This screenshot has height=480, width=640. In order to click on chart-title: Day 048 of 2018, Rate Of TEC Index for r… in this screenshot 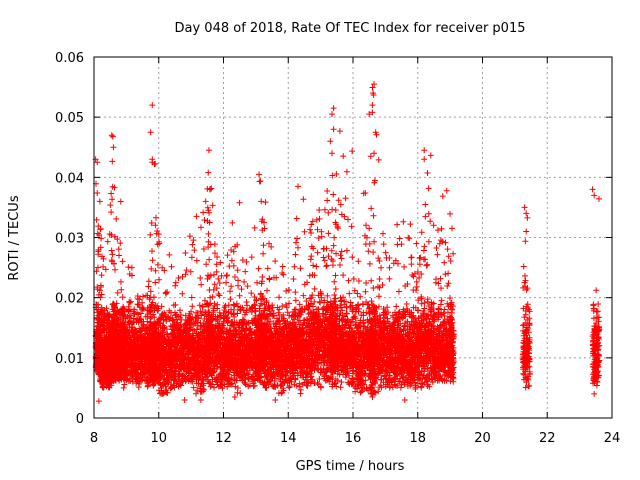, I will do `click(350, 28)`.